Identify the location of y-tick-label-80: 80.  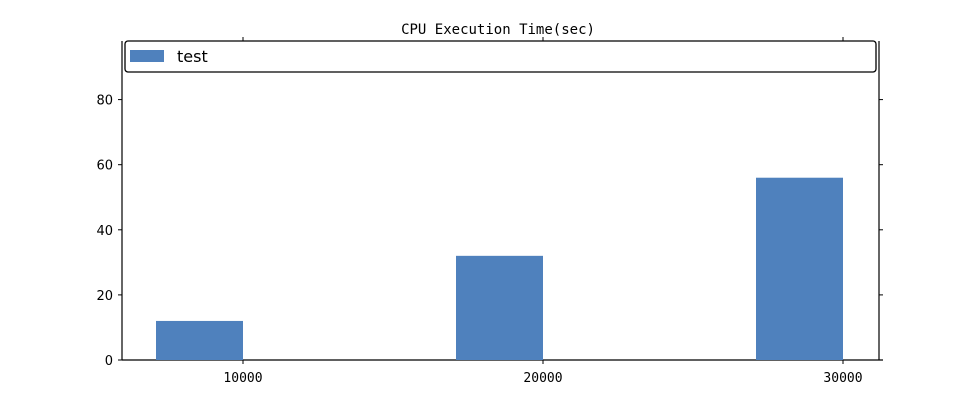
(104, 101).